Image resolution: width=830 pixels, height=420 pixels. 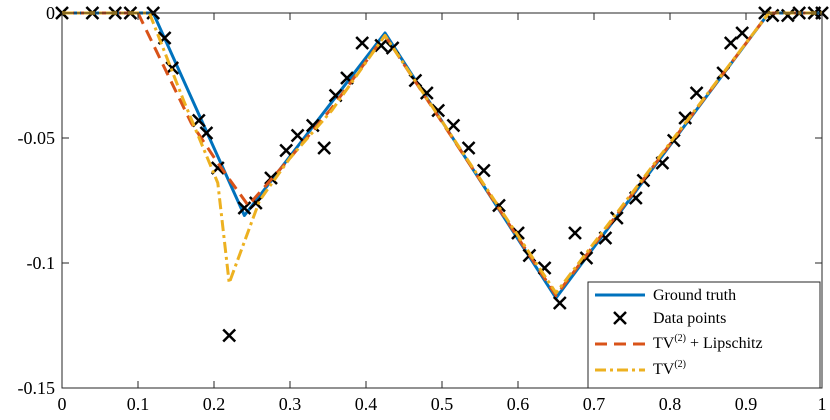 What do you see at coordinates (680, 338) in the screenshot?
I see `legend-label-tv2-lipschitz-sup: (2)` at bounding box center [680, 338].